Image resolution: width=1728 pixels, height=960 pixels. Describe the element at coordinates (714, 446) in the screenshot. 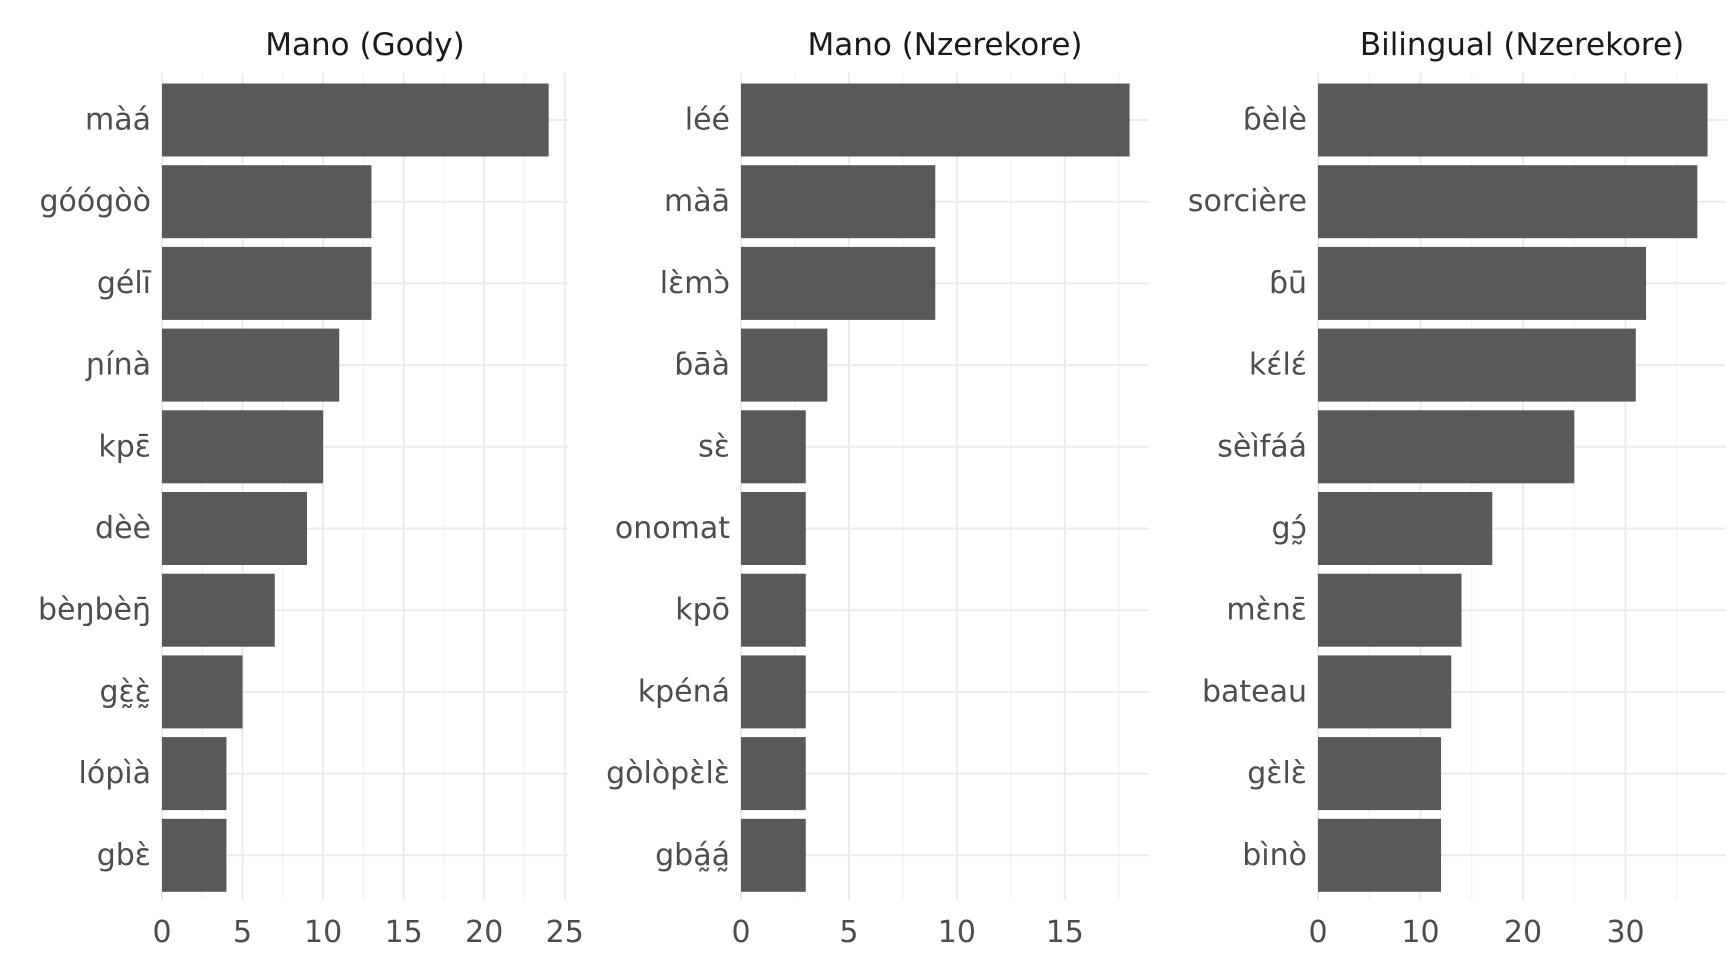

I see `category-label: sɛ̀` at that location.